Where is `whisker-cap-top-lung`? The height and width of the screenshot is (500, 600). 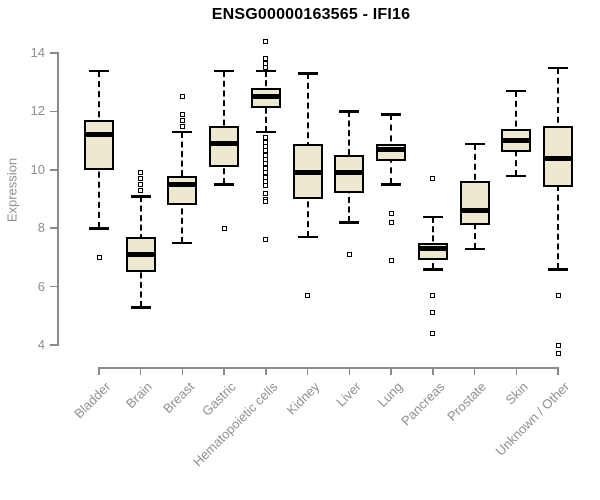
whisker-cap-top-lung is located at coordinates (391, 114).